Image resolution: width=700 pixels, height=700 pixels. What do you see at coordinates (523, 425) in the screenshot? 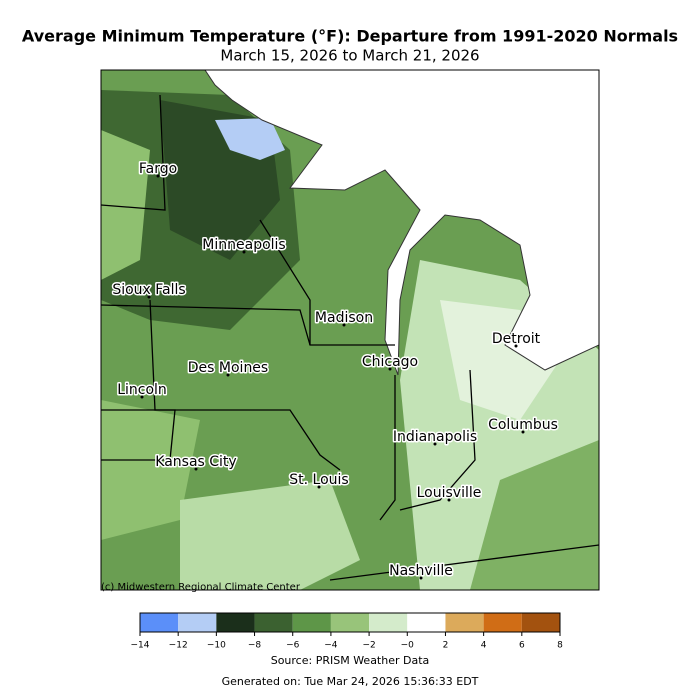
I see `city-label: Columbus` at bounding box center [523, 425].